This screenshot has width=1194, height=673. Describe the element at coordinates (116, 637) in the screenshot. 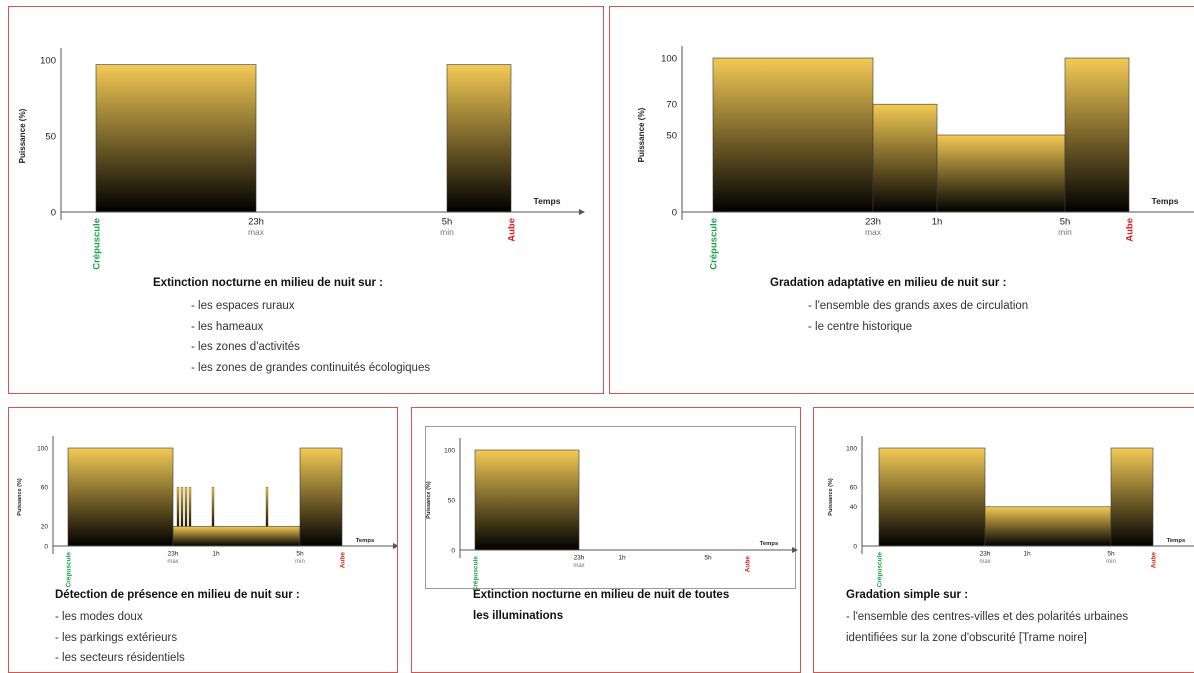

I see `list-item: - les parkings extérieurs` at that location.